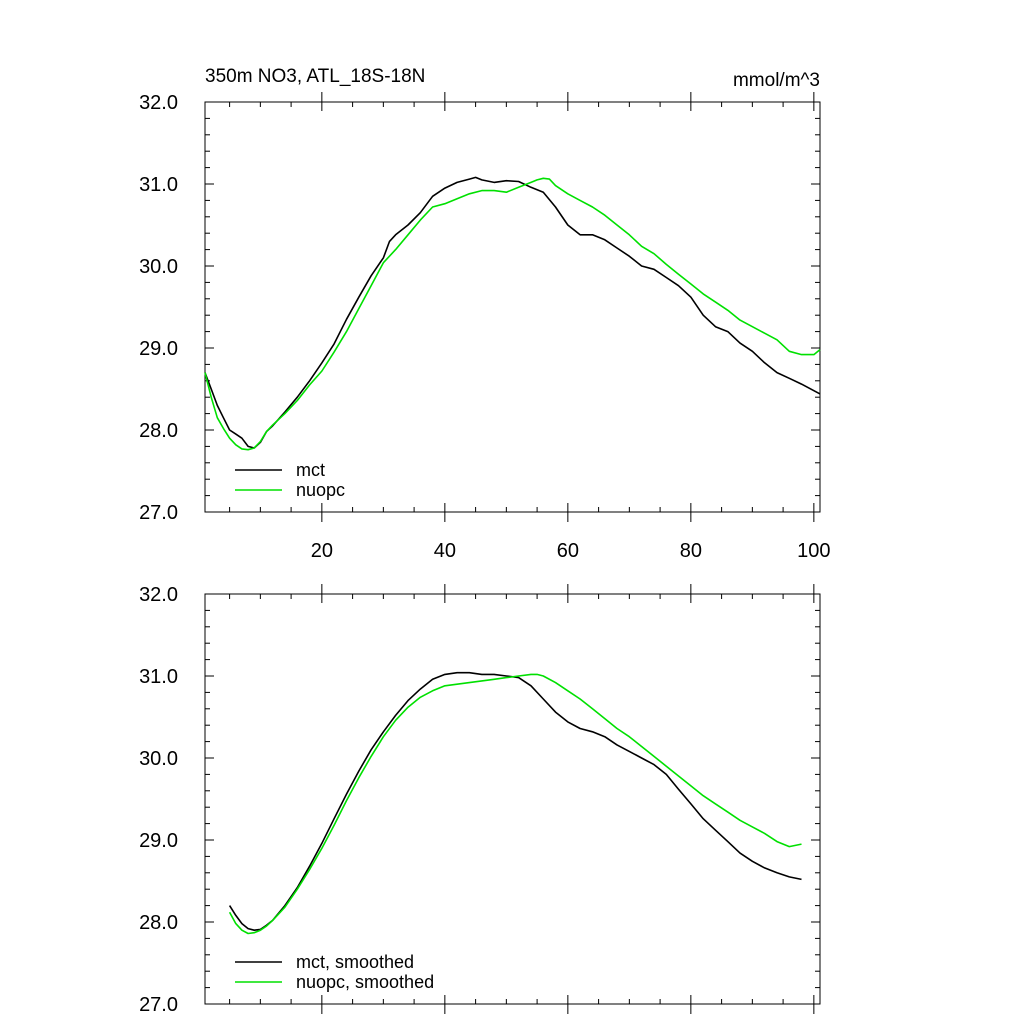 The image size is (1024, 1024). What do you see at coordinates (158, 431) in the screenshot?
I see `top-ytick-label: 28.0` at bounding box center [158, 431].